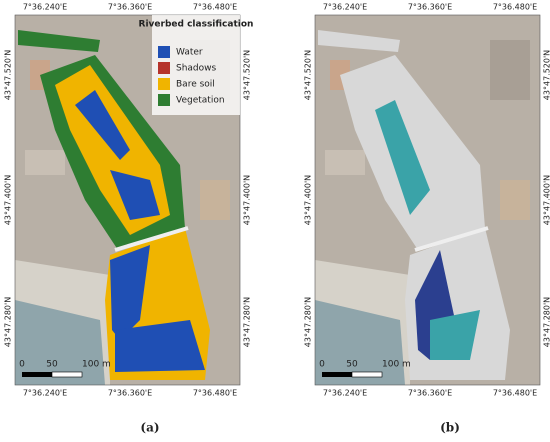  Describe the element at coordinates (149, 428) in the screenshot. I see `panel-label: (a)` at that location.